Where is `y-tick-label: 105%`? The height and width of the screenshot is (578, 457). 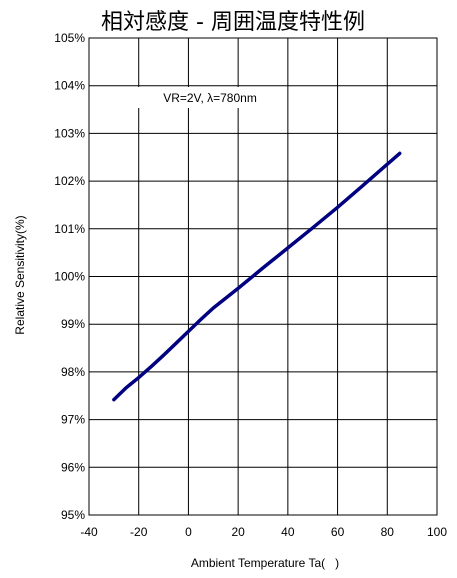 y-tick-label: 105% is located at coordinates (69, 38).